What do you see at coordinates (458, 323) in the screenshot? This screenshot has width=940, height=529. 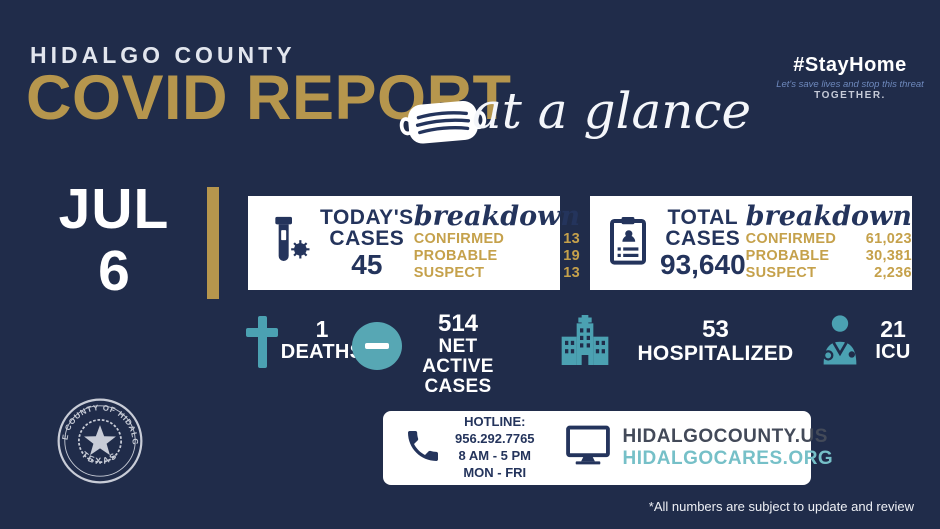 I see `net-active-value: 514` at bounding box center [458, 323].